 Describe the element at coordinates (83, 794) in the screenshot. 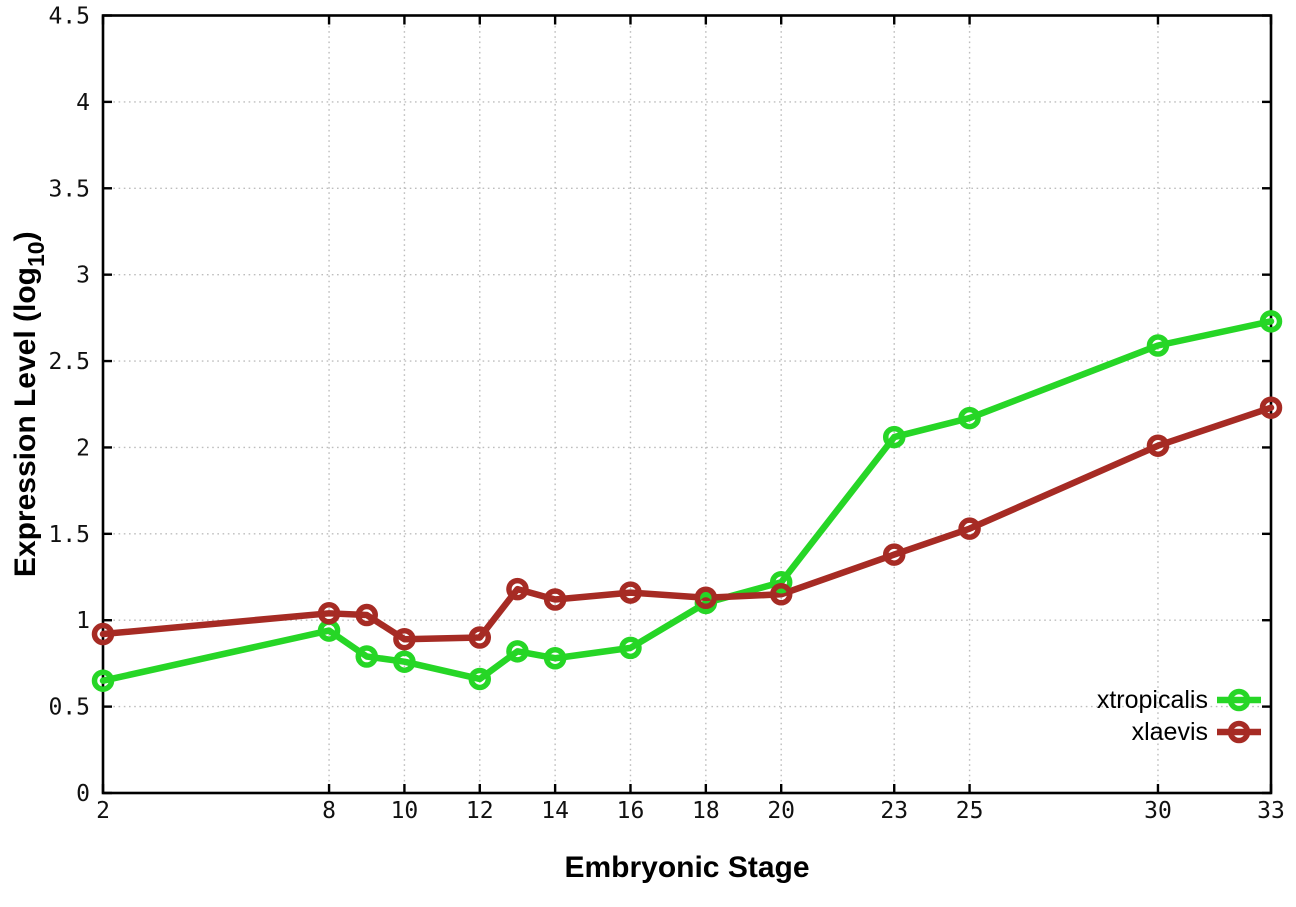

I see `y-tick-label: 0` at that location.